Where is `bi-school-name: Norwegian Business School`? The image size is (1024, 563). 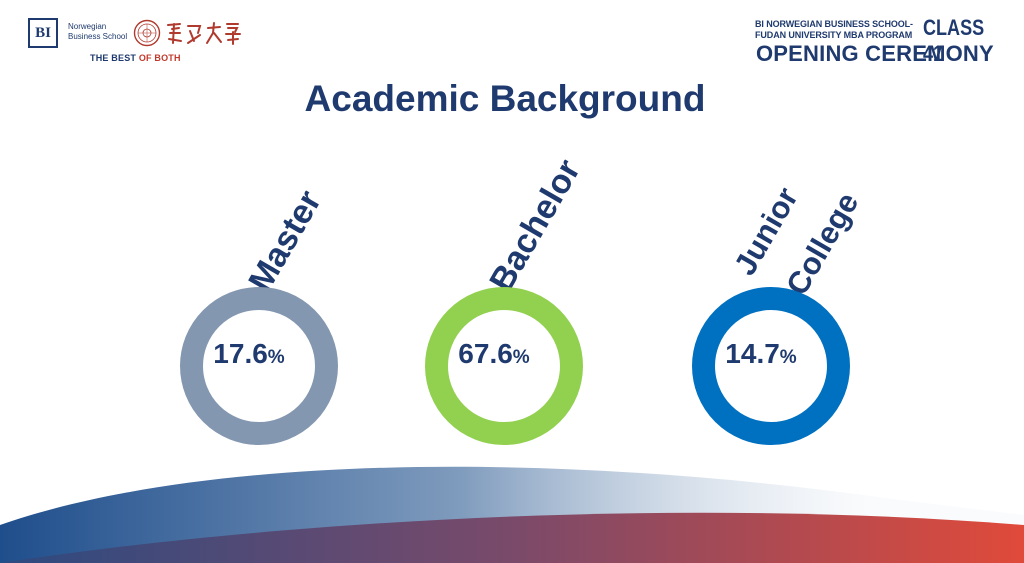 bi-school-name: Norwegian Business School is located at coordinates (97, 32).